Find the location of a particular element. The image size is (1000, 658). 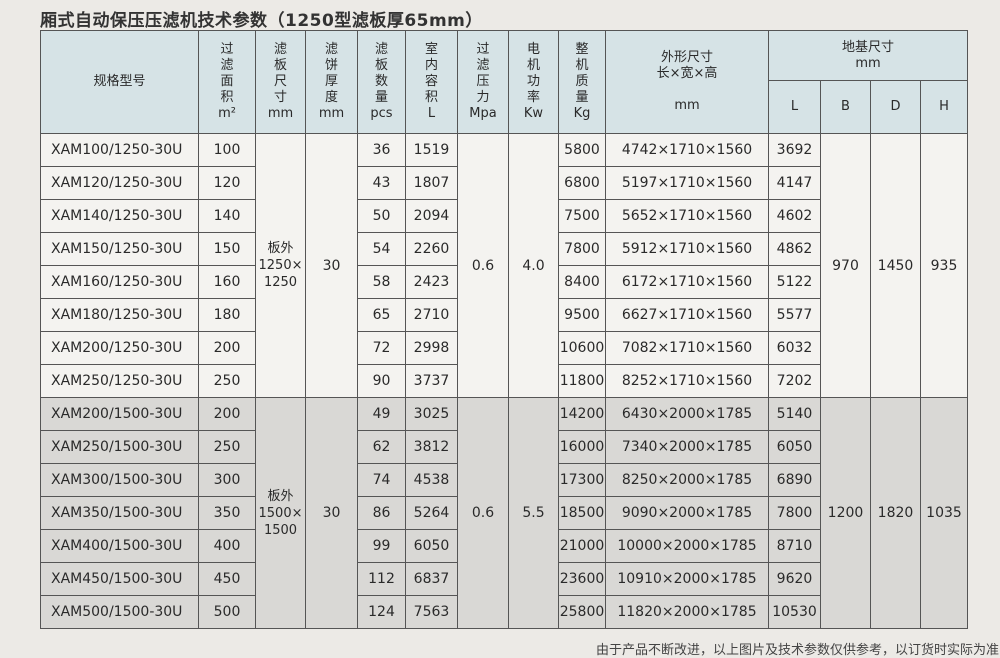

footnote: 由于产品不断改进，以上图片及技术参数仅供参考，以订货时实际为准 is located at coordinates (798, 650).